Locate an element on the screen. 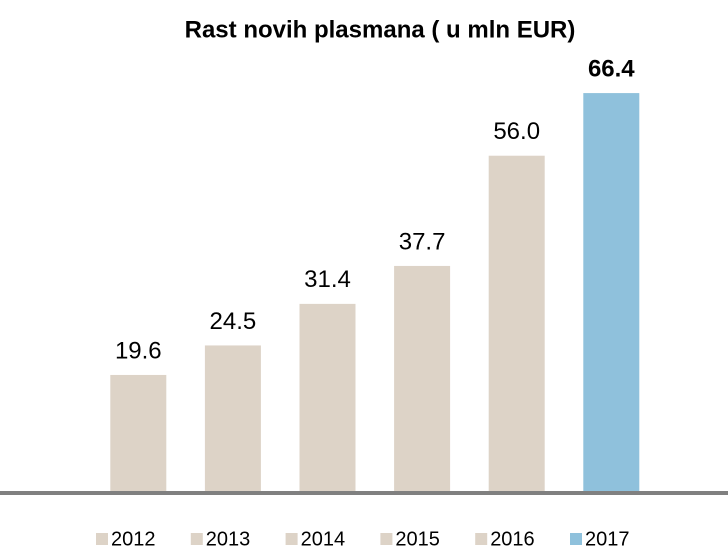  data-label: 19.6 is located at coordinates (138, 350).